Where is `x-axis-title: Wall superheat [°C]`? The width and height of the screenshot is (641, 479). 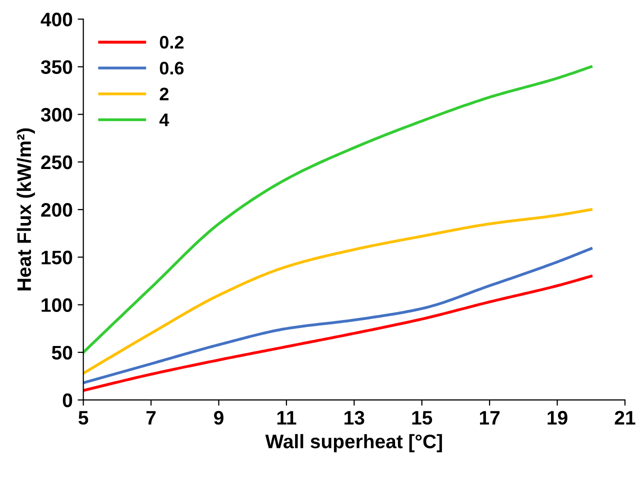
x-axis-title: Wall superheat [°C] is located at coordinates (353, 443).